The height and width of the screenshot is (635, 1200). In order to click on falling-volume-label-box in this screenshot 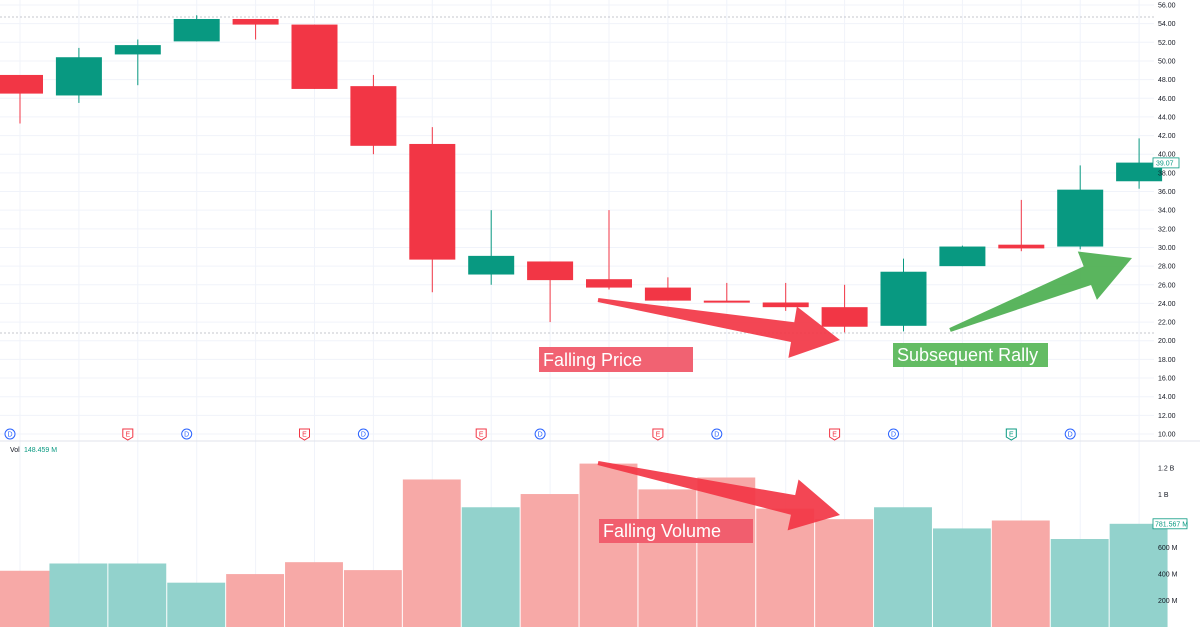, I will do `click(676, 531)`.